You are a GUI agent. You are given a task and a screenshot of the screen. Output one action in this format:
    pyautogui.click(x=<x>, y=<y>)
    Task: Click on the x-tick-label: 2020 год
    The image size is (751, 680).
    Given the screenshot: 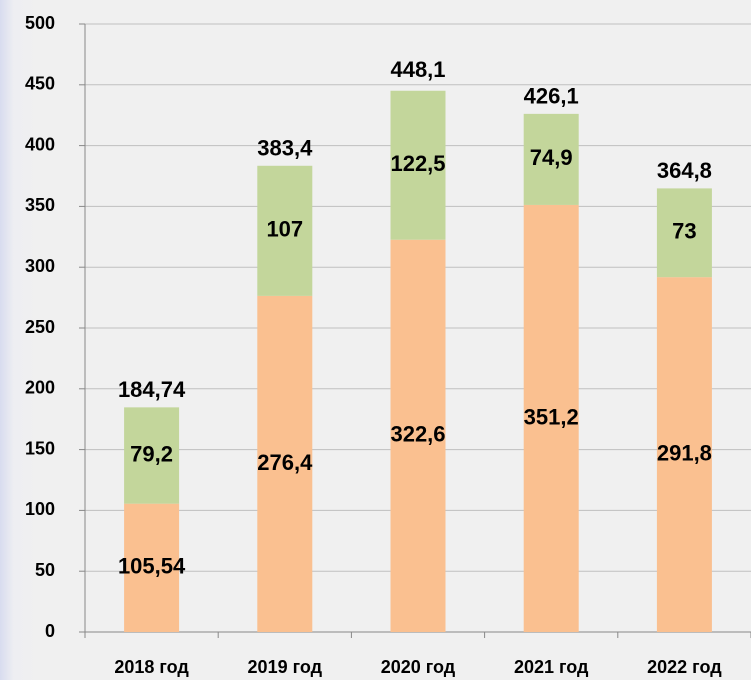 What is the action you would take?
    pyautogui.click(x=418, y=667)
    